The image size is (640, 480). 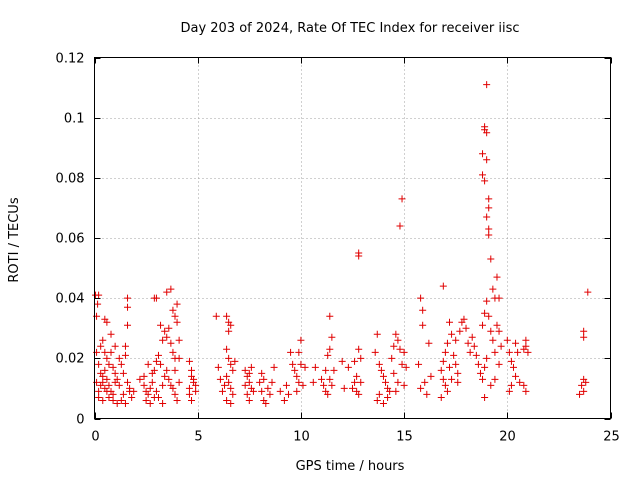 What do you see at coordinates (404, 437) in the screenshot?
I see `x-tick-label: 15` at bounding box center [404, 437].